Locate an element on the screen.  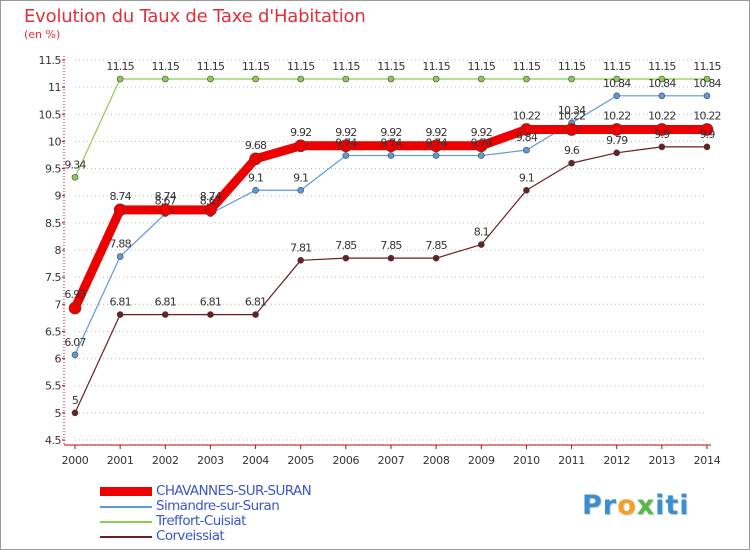
y-tick-label: 6.5 is located at coordinates (53, 331).